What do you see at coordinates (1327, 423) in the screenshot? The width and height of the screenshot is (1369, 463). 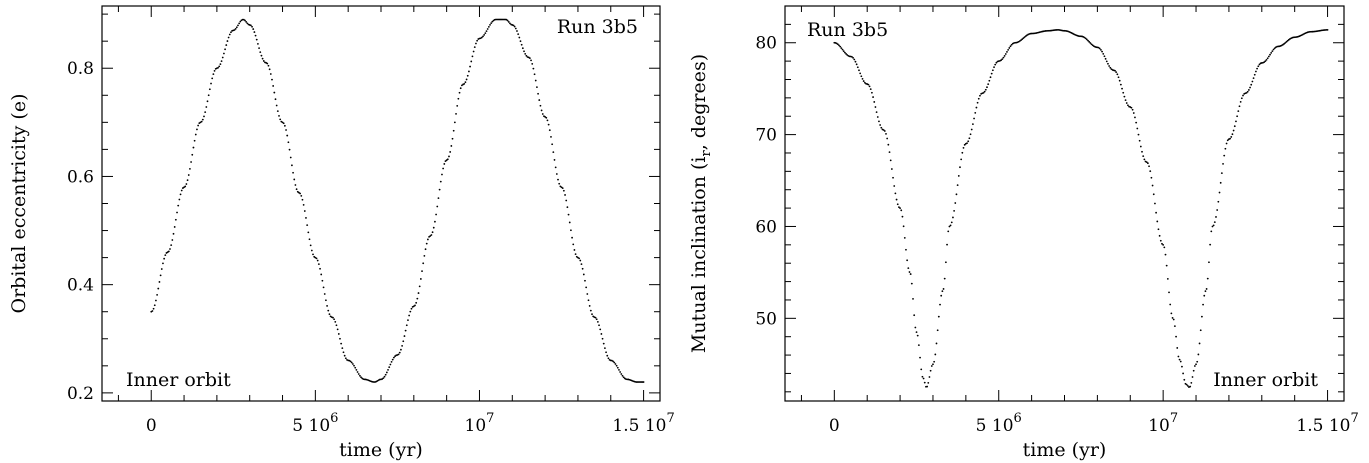 I see `x-tick-label: 1.5 107` at bounding box center [1327, 423].